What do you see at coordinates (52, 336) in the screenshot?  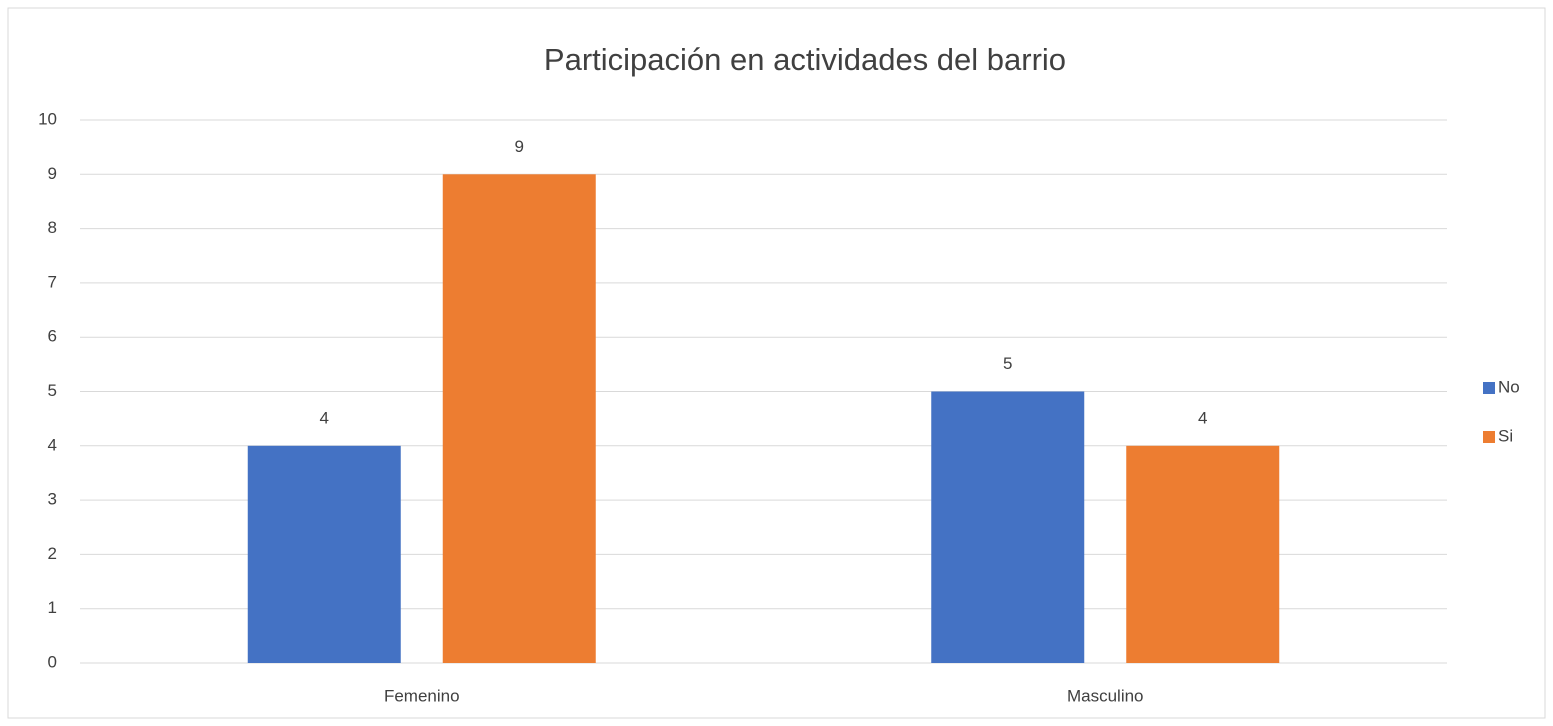 I see `y-tick-label: 6` at bounding box center [52, 336].